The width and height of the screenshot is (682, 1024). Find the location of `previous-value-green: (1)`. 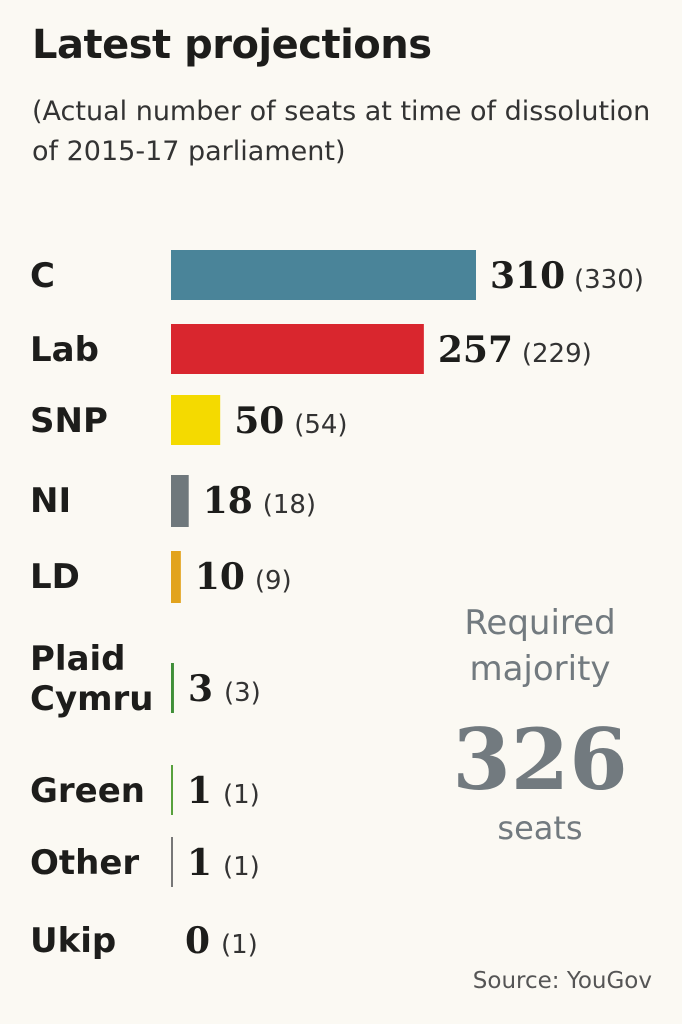

previous-value-green: (1) is located at coordinates (241, 795).